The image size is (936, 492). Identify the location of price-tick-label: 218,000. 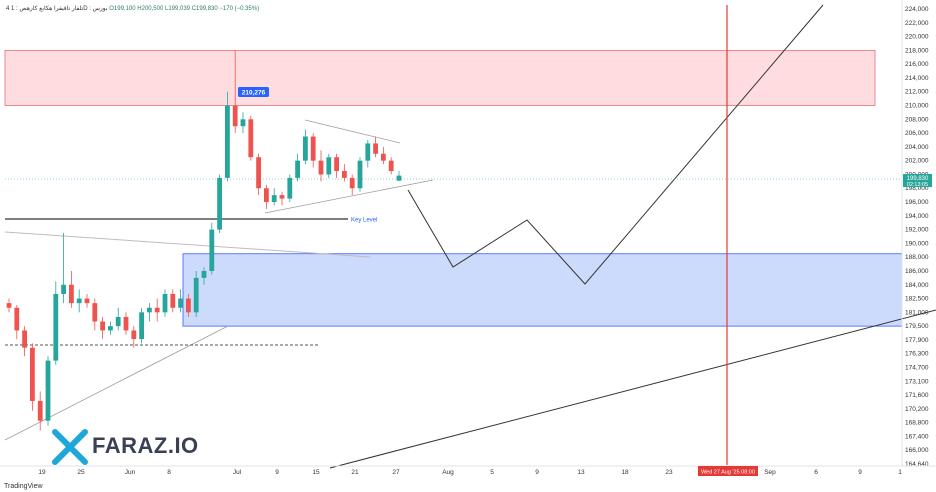
(917, 50).